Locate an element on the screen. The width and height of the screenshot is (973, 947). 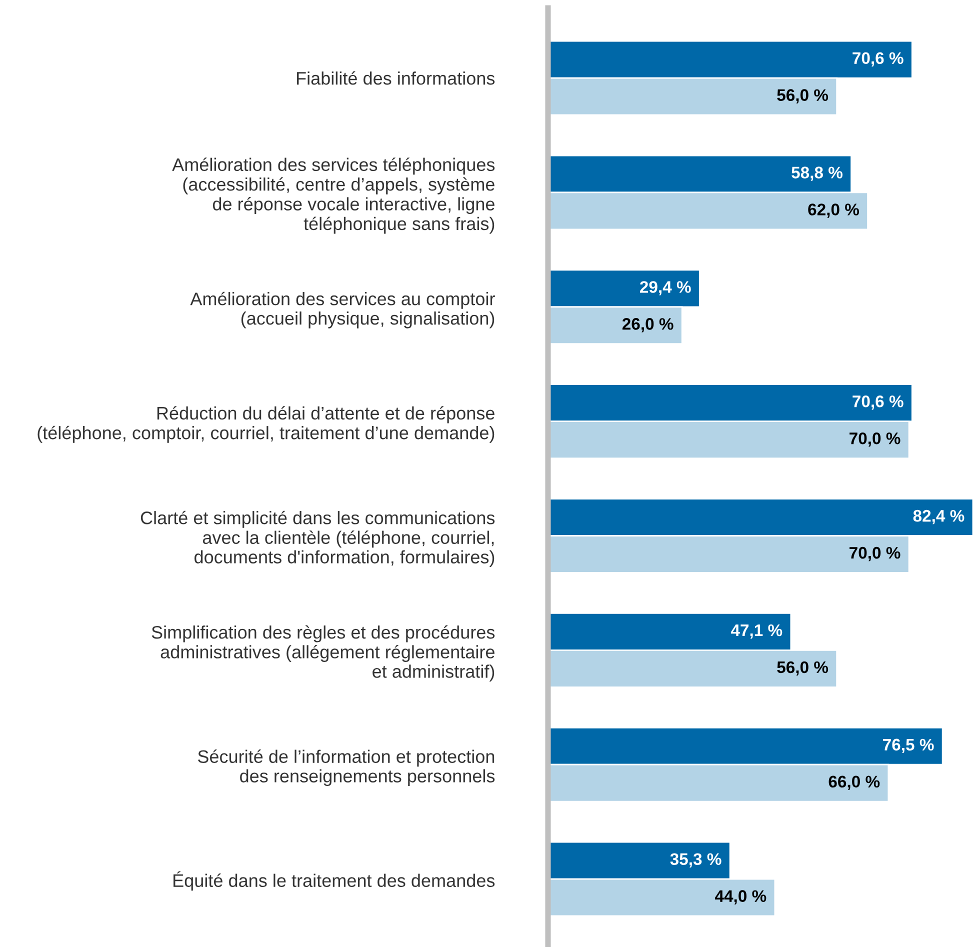
data-label: 29,4 % is located at coordinates (665, 288).